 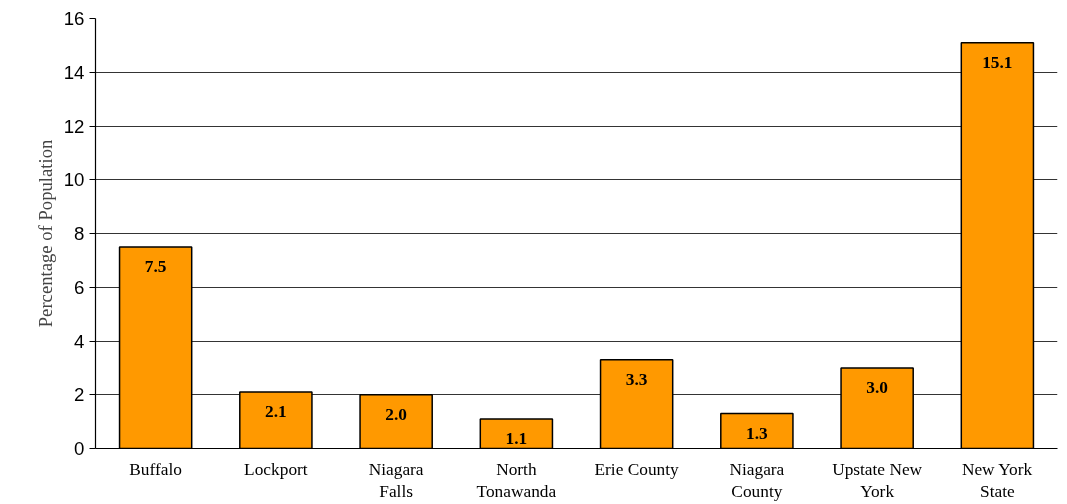 What do you see at coordinates (276, 469) in the screenshot?
I see `x-tick-label: Lockport` at bounding box center [276, 469].